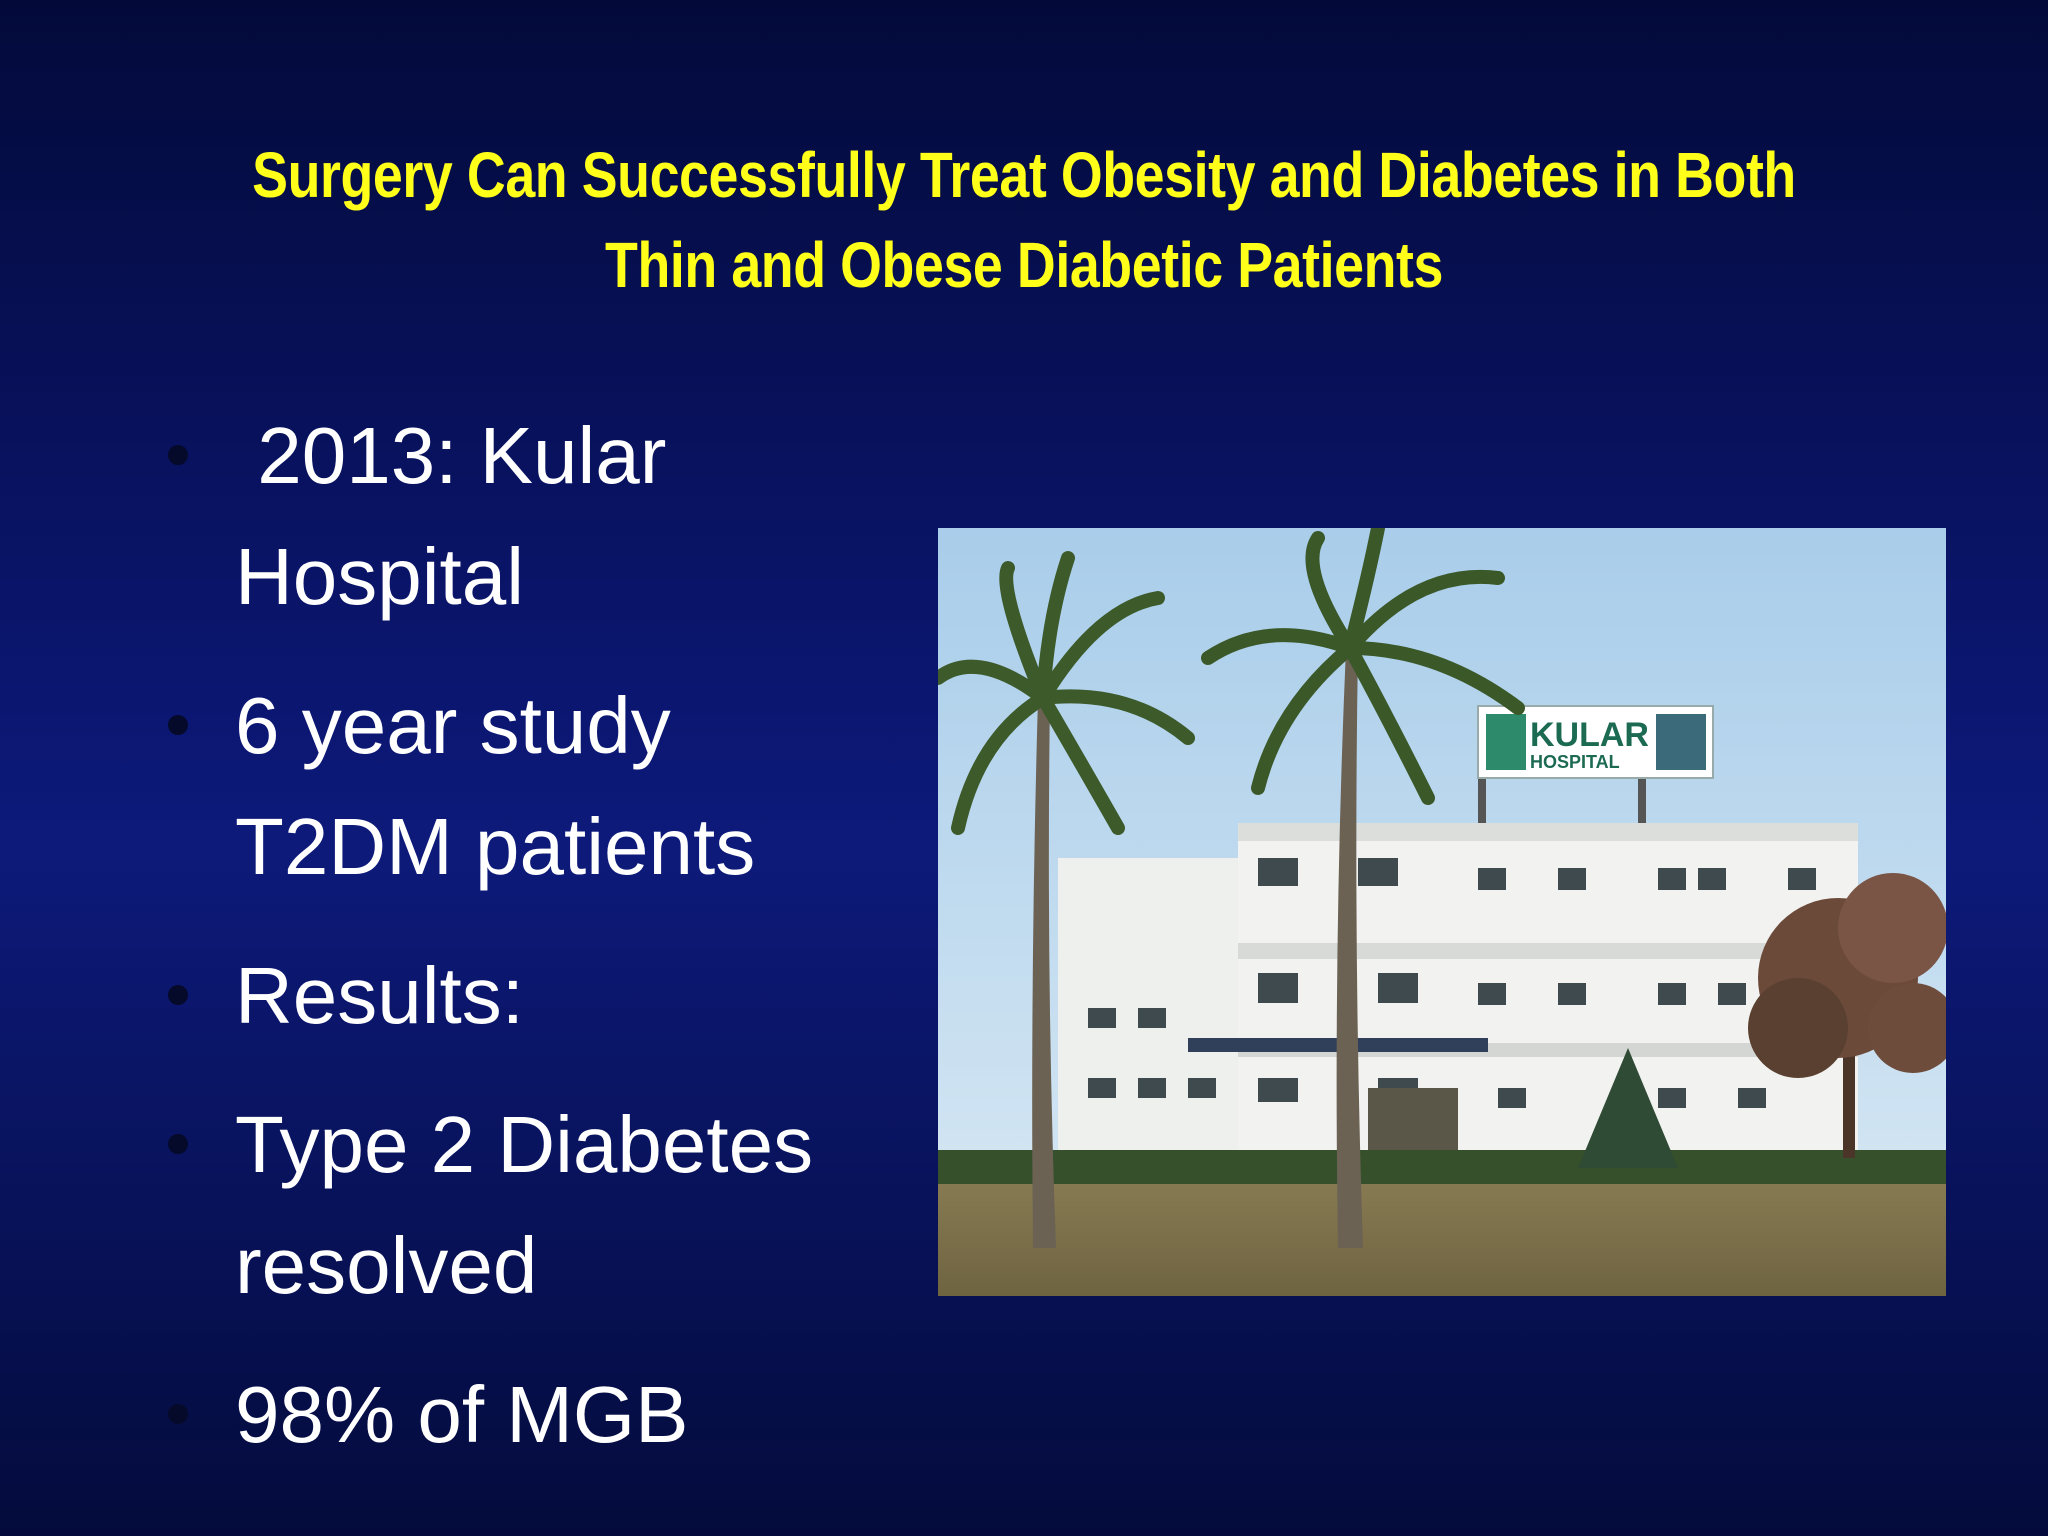  I want to click on lawn, so click(1442, 1232).